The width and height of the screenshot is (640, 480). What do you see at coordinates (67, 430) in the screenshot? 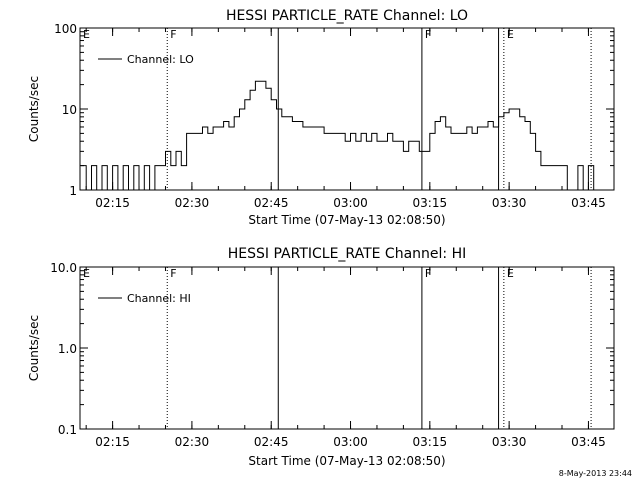
I see `y-tick-label: 0.1` at bounding box center [67, 430].